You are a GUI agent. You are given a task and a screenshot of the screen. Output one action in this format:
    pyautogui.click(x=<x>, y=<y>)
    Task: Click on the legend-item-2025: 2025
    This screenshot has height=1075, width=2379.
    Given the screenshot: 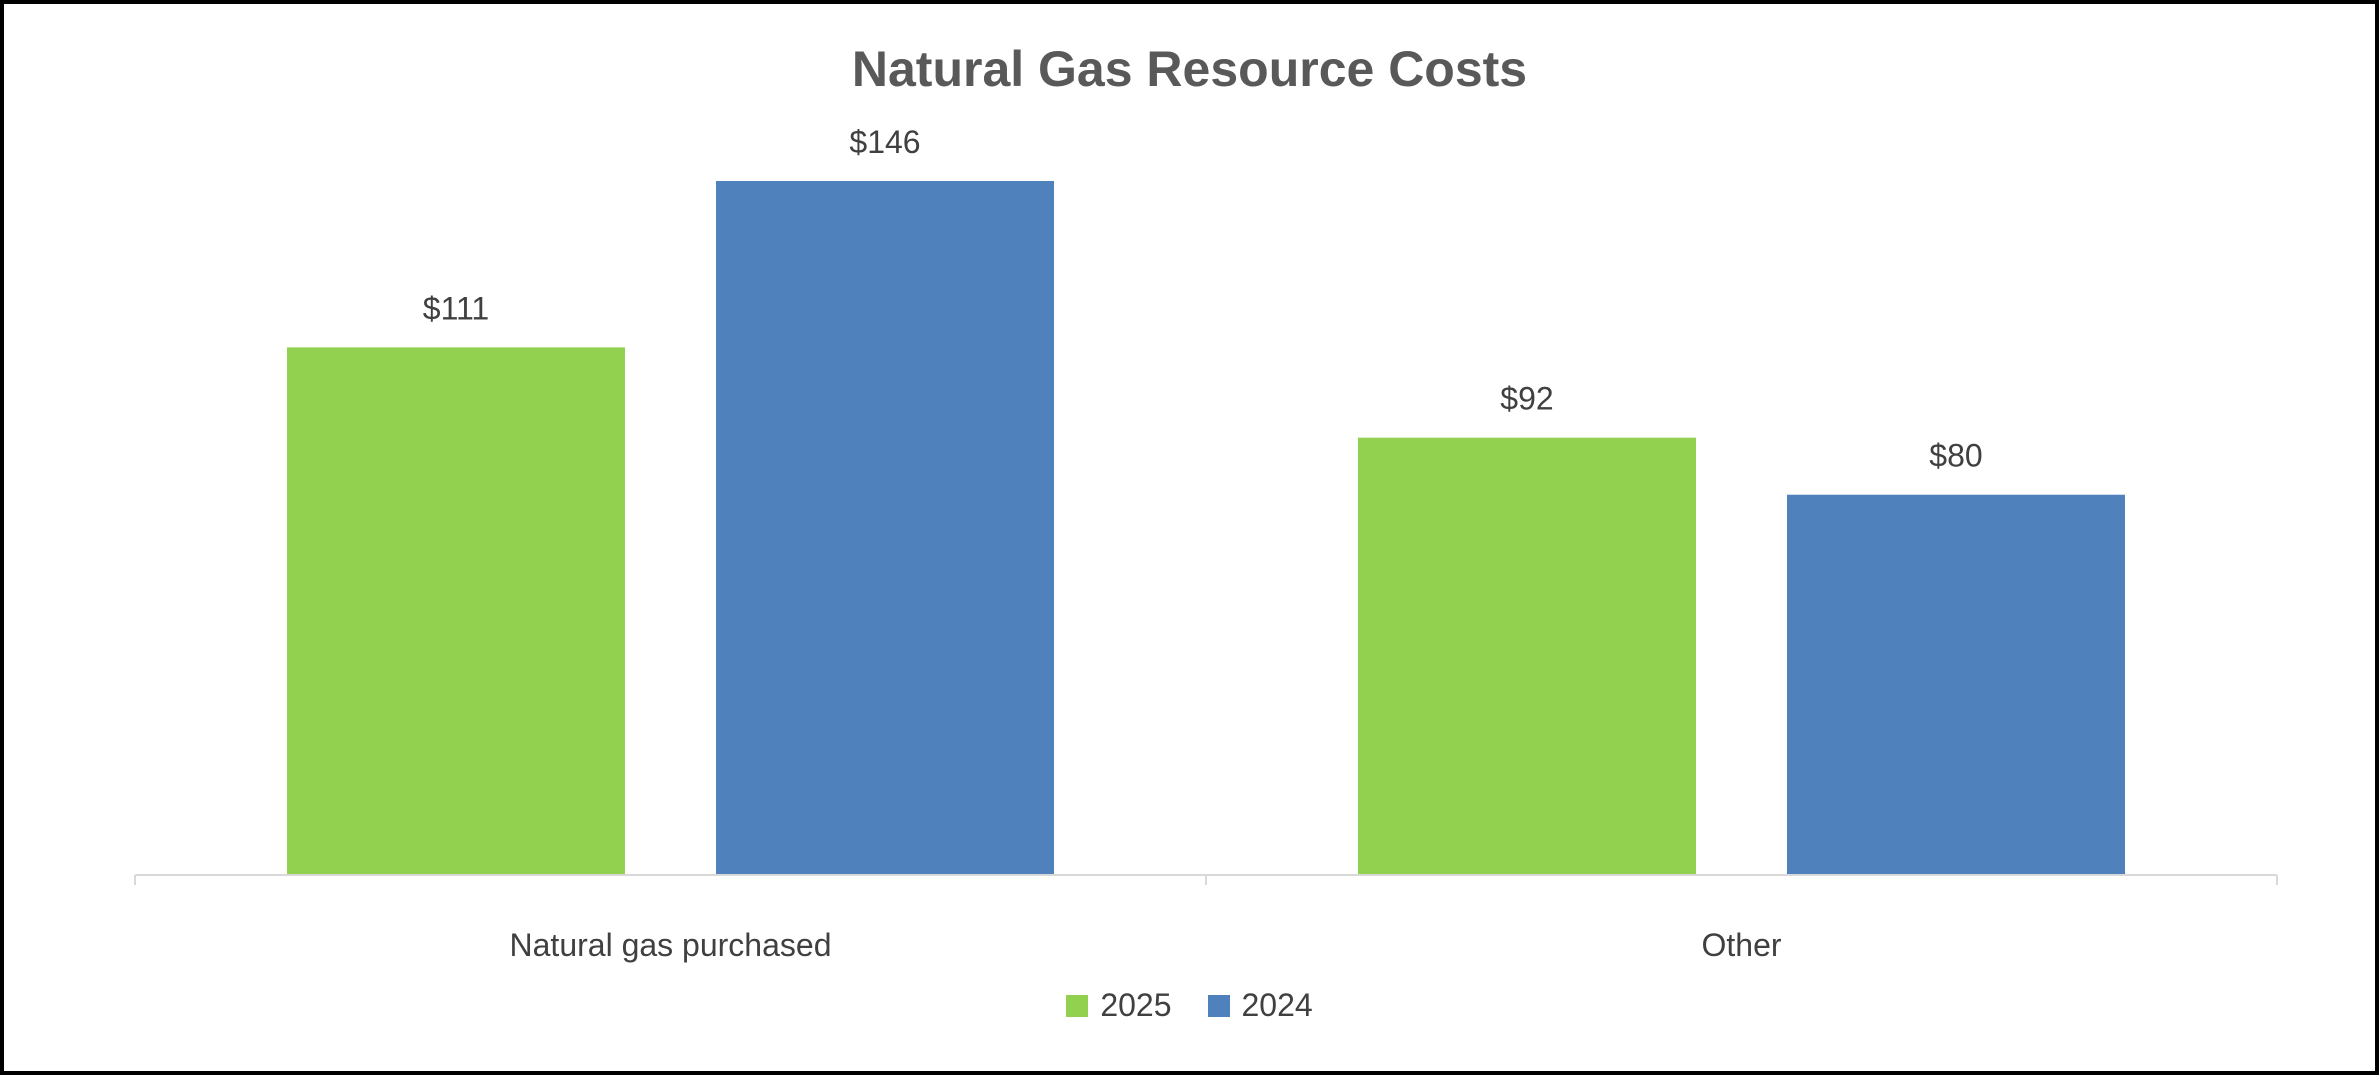 What is the action you would take?
    pyautogui.click(x=1119, y=1005)
    